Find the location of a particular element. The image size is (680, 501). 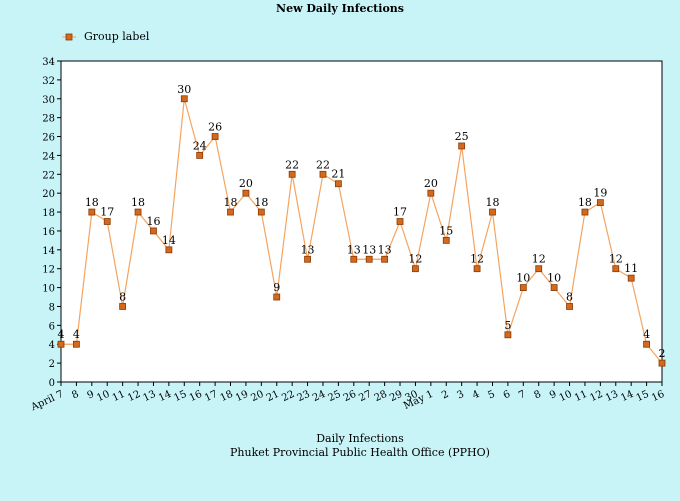

x-tick-label: 29 is located at coordinates (396, 396).